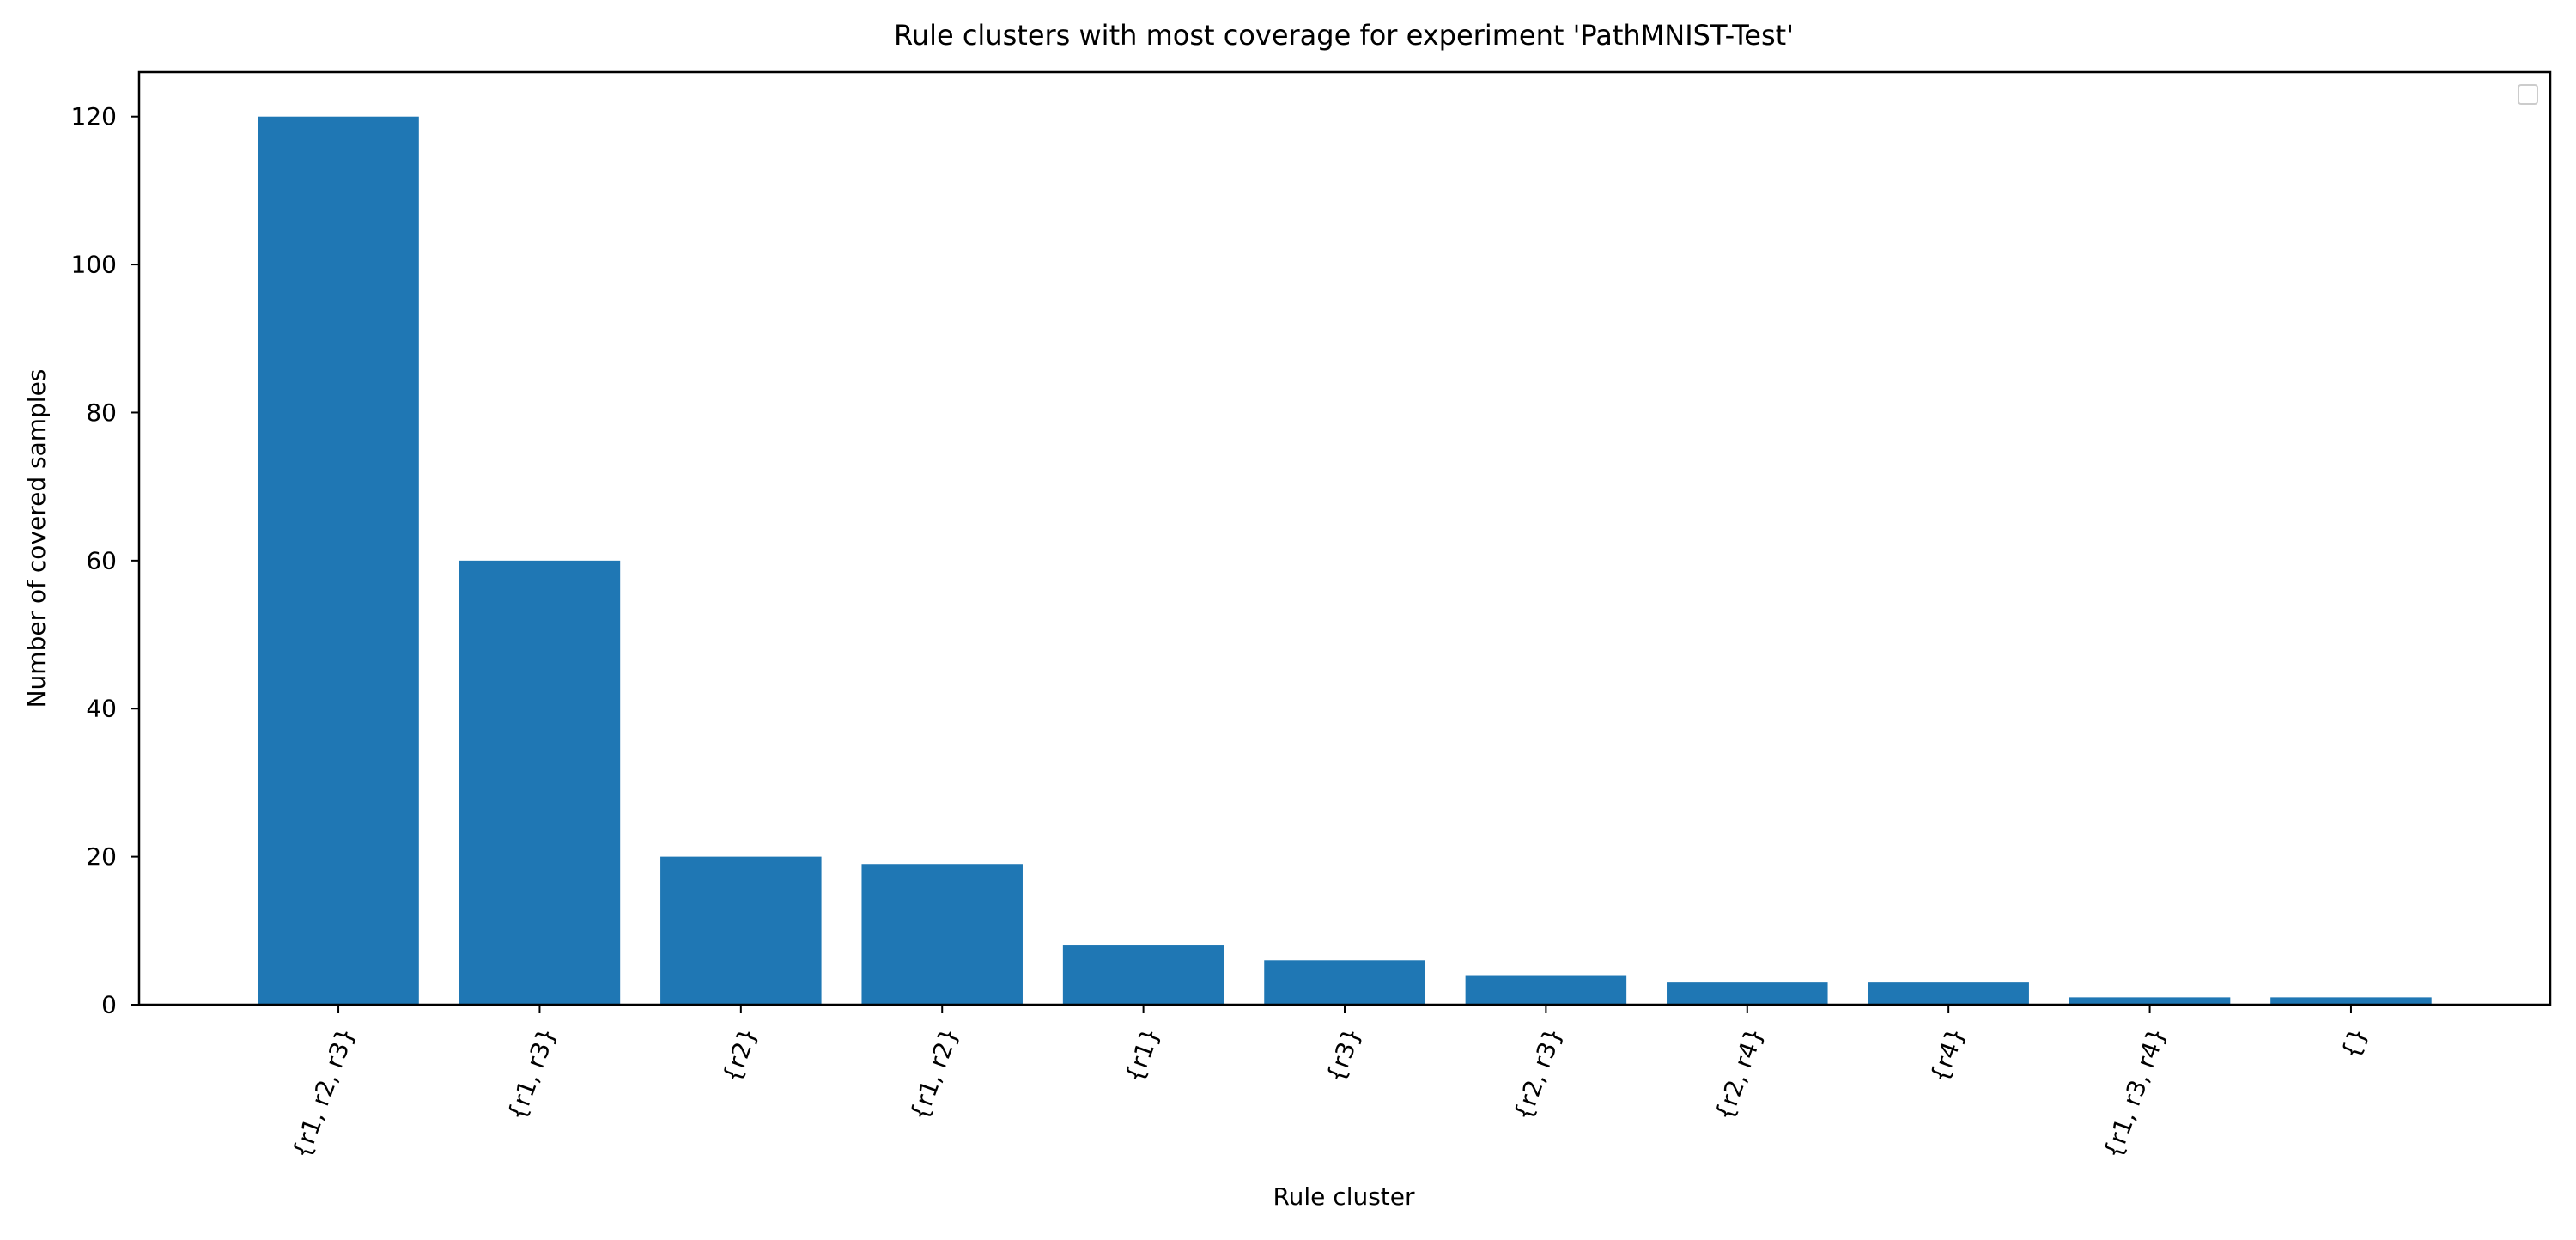 The height and width of the screenshot is (1240, 2576). I want to click on y-tick-label: 40, so click(101, 709).